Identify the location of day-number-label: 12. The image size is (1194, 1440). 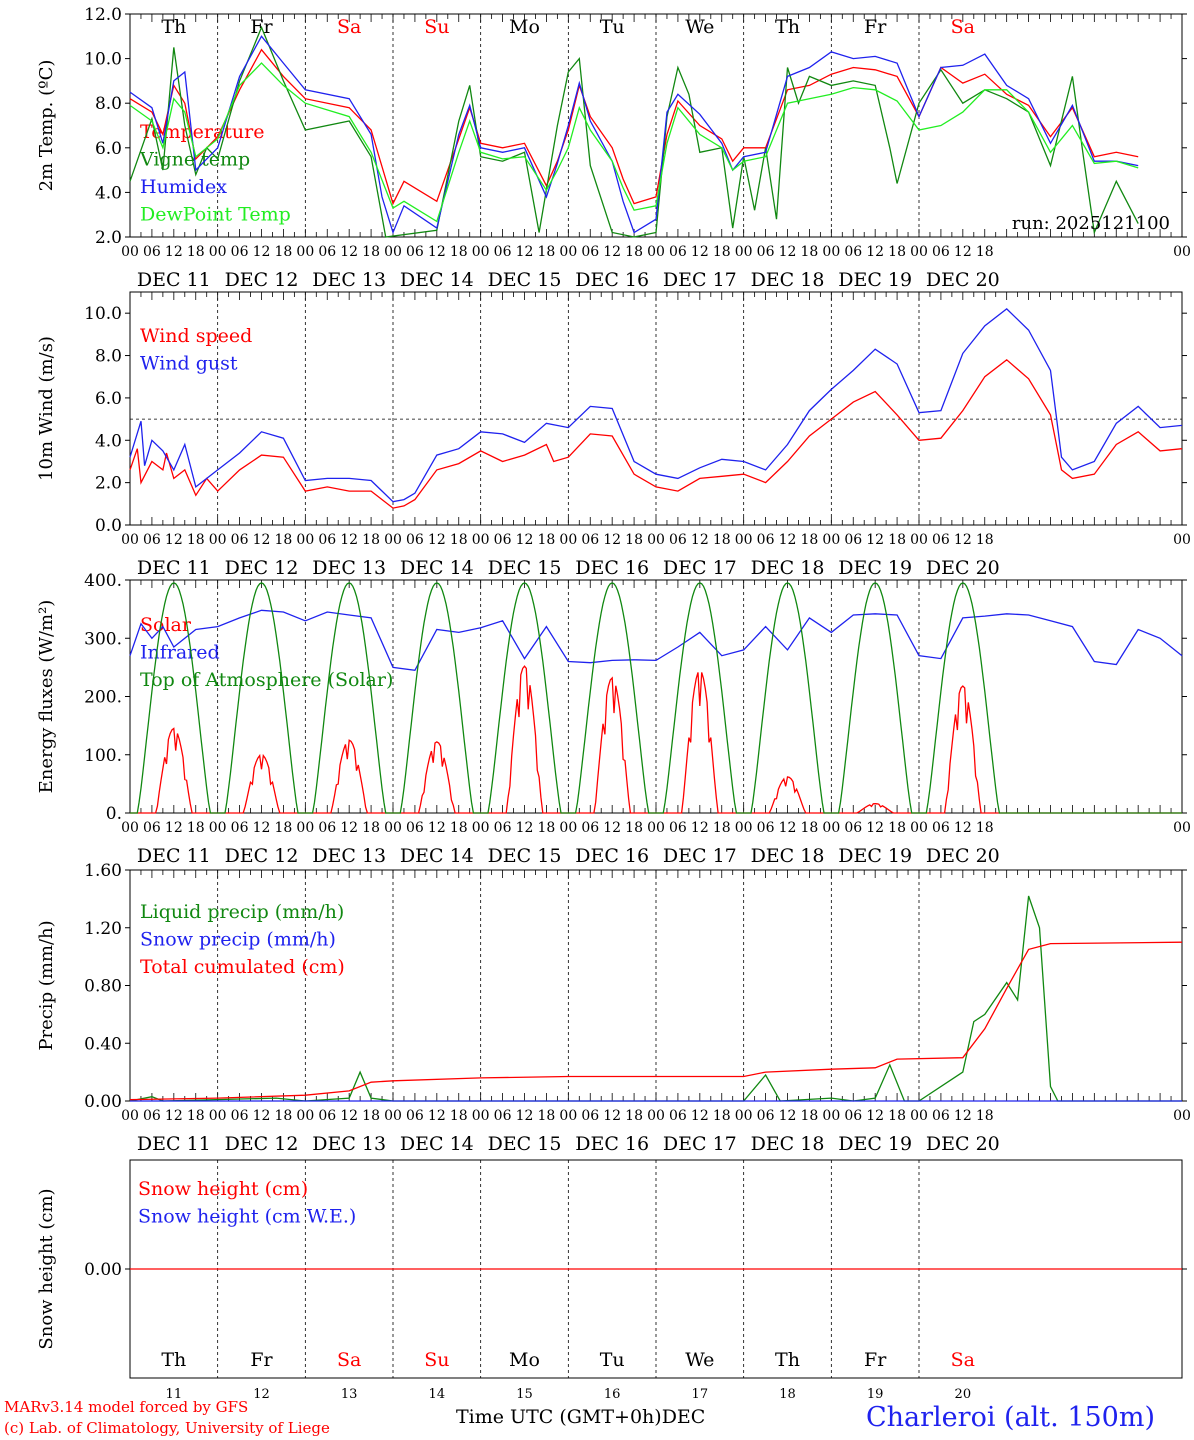
(261, 1394).